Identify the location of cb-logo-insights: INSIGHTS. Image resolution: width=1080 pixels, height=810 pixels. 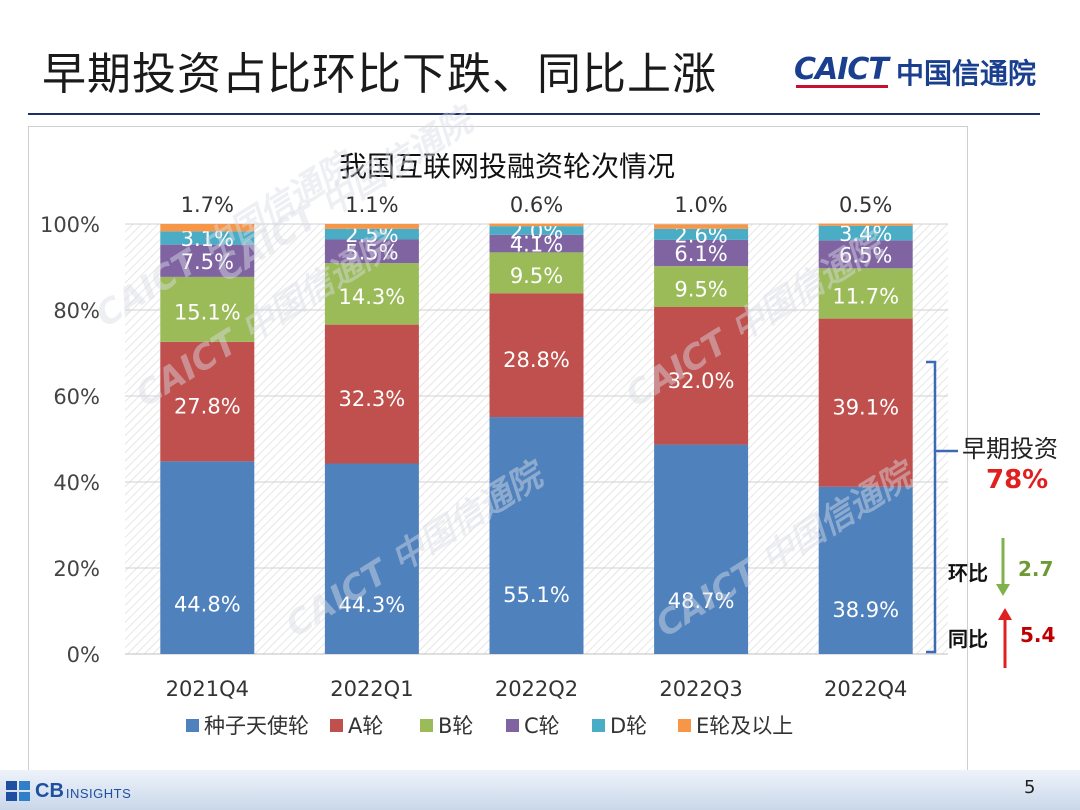
(98, 793).